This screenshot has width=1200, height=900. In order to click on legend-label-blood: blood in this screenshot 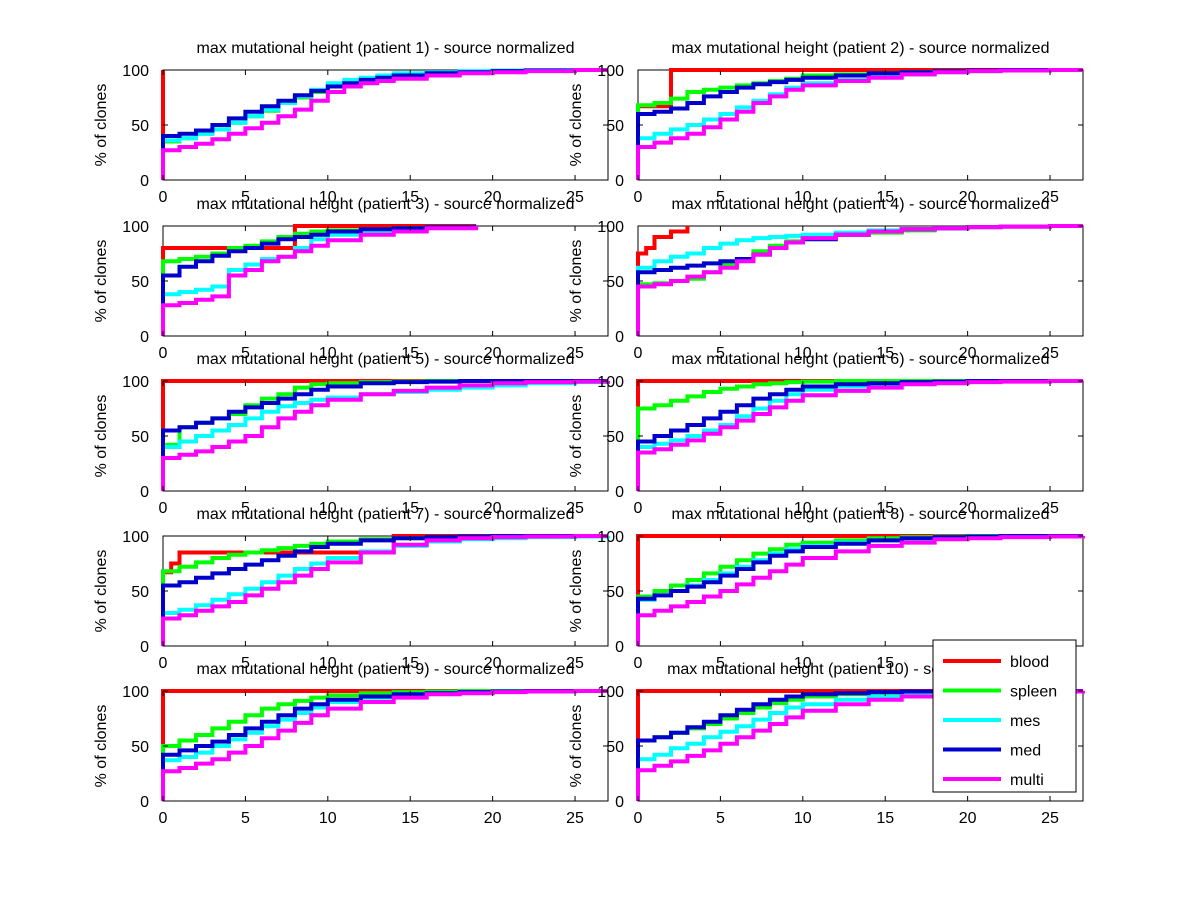, I will do `click(1029, 662)`.